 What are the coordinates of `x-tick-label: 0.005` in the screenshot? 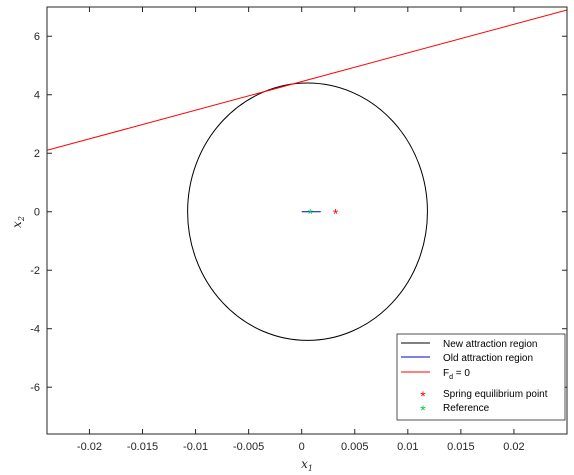 It's located at (355, 447).